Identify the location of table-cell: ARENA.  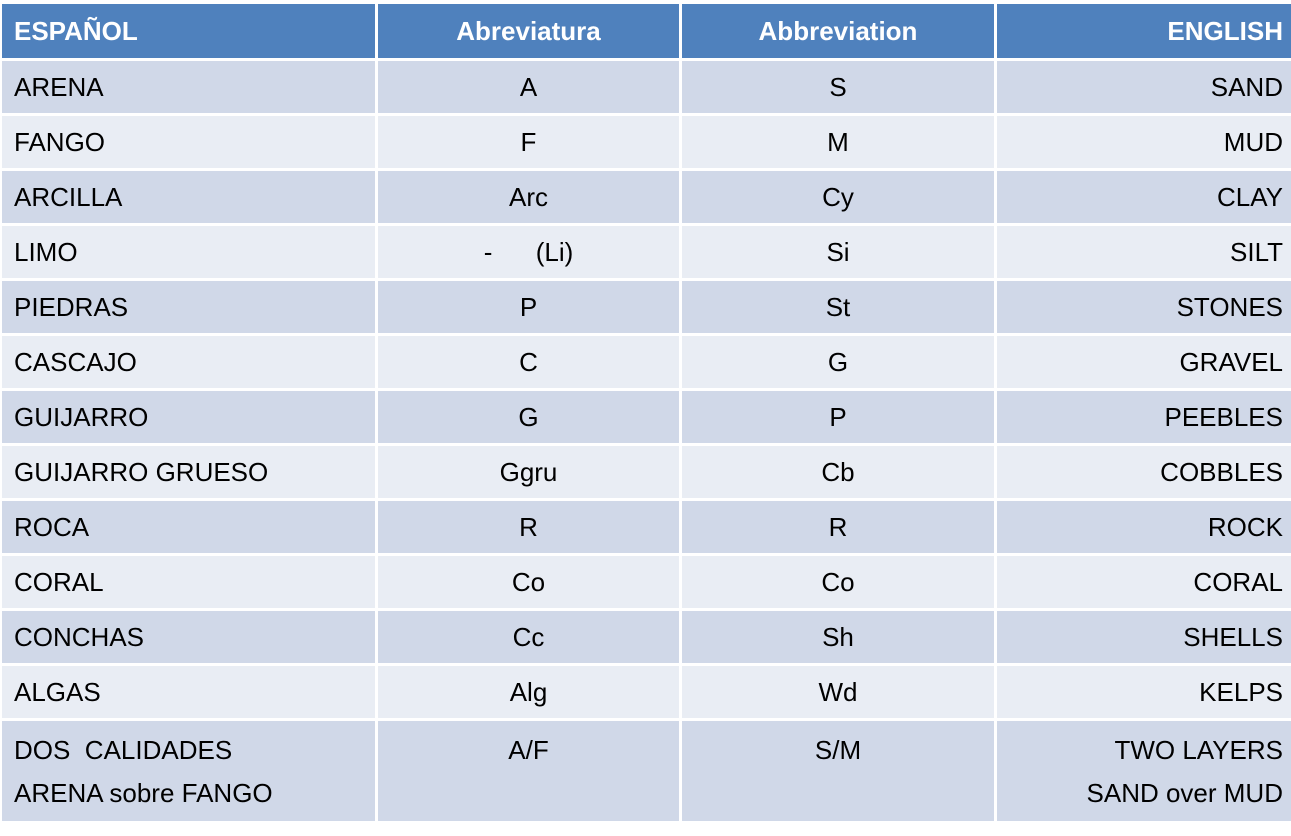
(188, 87).